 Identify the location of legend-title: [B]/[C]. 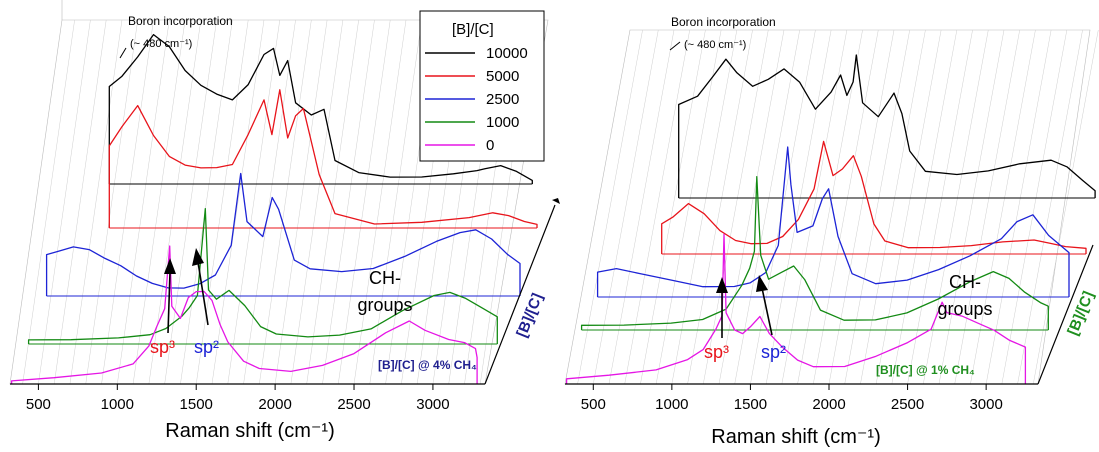
(473, 29).